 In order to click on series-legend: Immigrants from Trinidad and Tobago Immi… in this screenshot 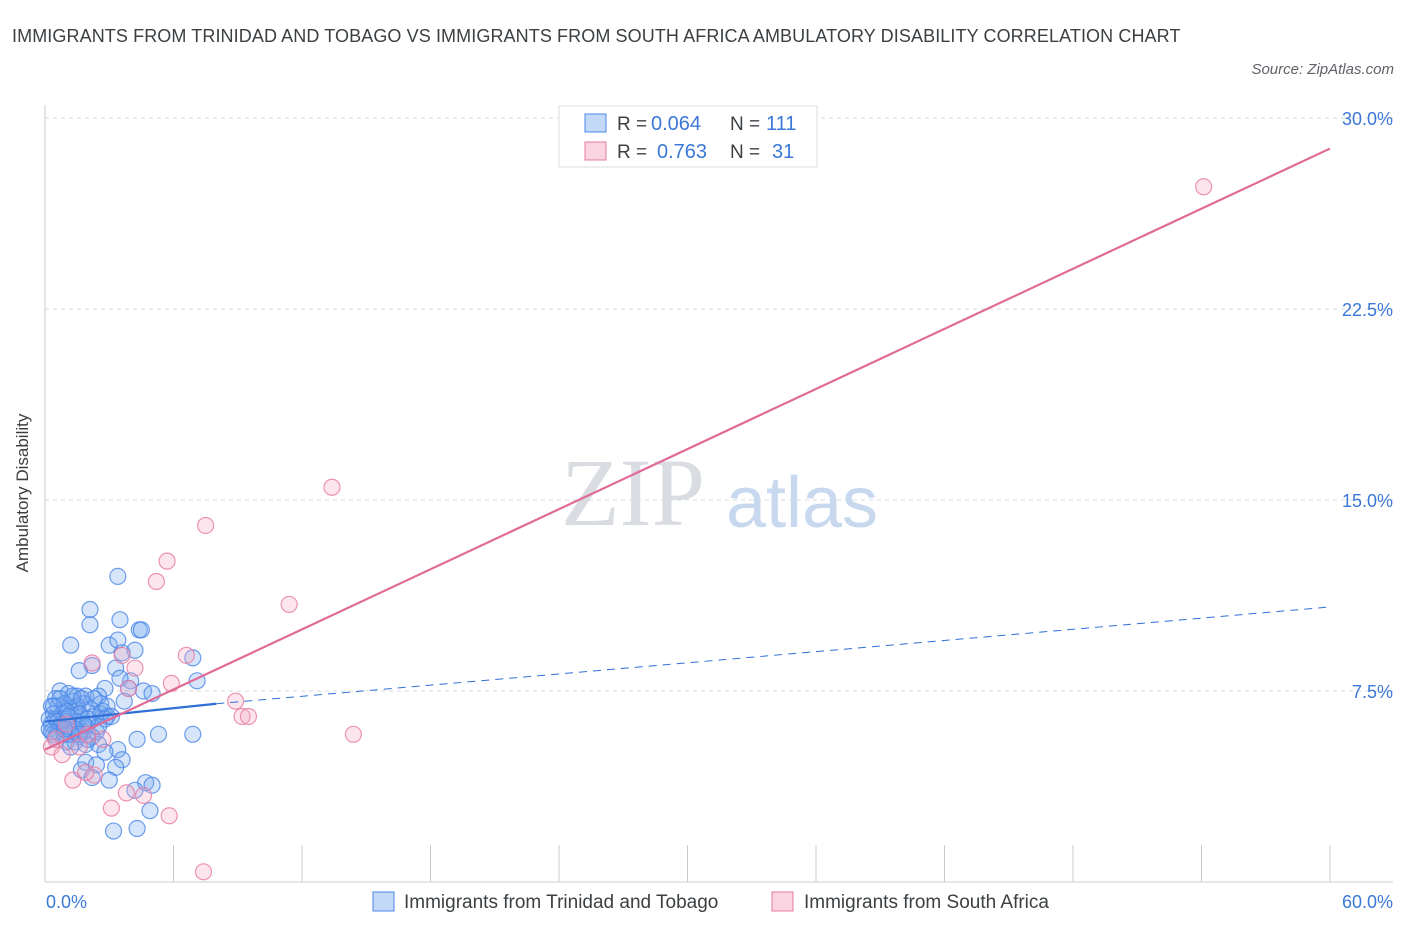, I will do `click(710, 902)`.